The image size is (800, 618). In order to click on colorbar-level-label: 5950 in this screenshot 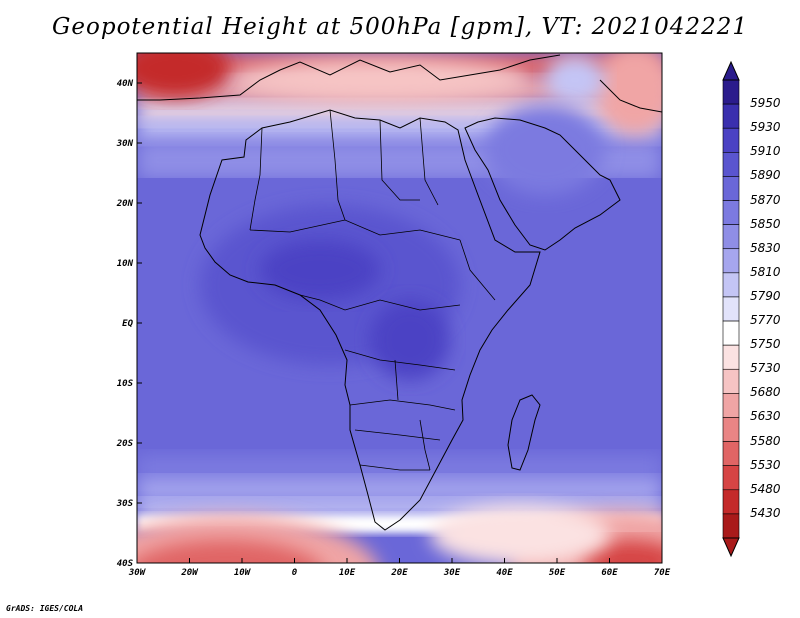, I will do `click(765, 103)`.